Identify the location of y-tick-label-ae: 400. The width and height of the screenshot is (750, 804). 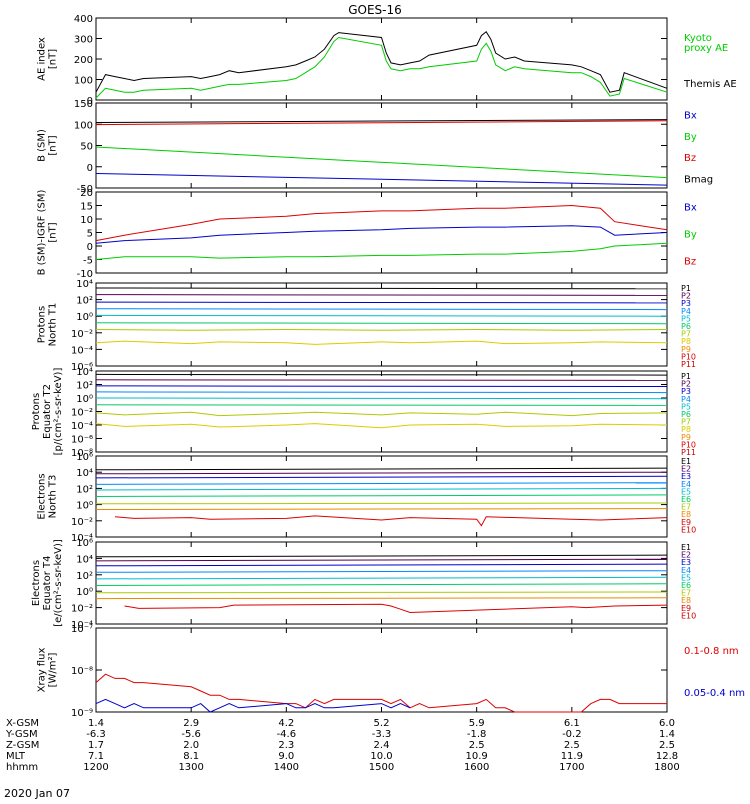
(83, 19).